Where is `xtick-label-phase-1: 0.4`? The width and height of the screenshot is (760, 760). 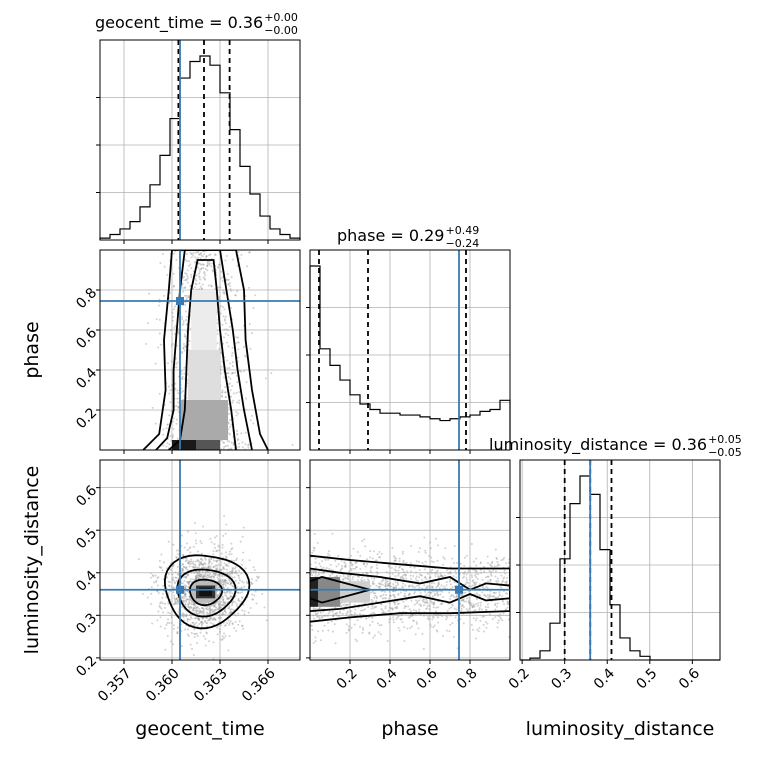 xtick-label-phase-1: 0.4 is located at coordinates (387, 678).